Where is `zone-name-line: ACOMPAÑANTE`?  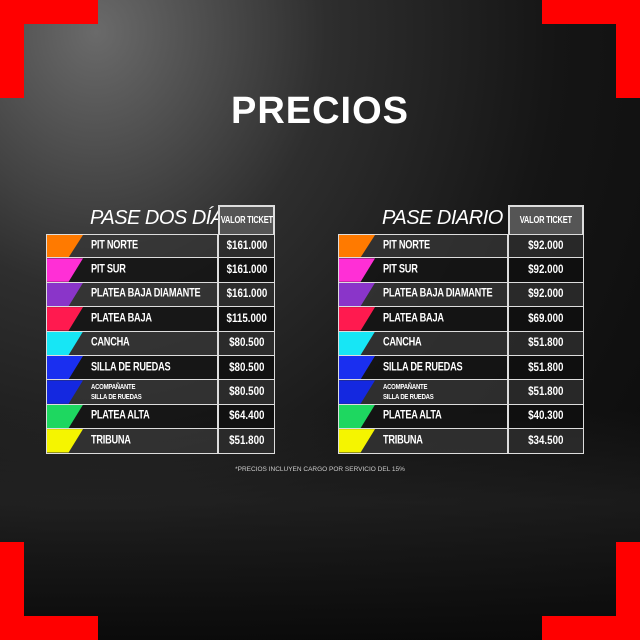
zone-name-line: ACOMPAÑANTE is located at coordinates (113, 387).